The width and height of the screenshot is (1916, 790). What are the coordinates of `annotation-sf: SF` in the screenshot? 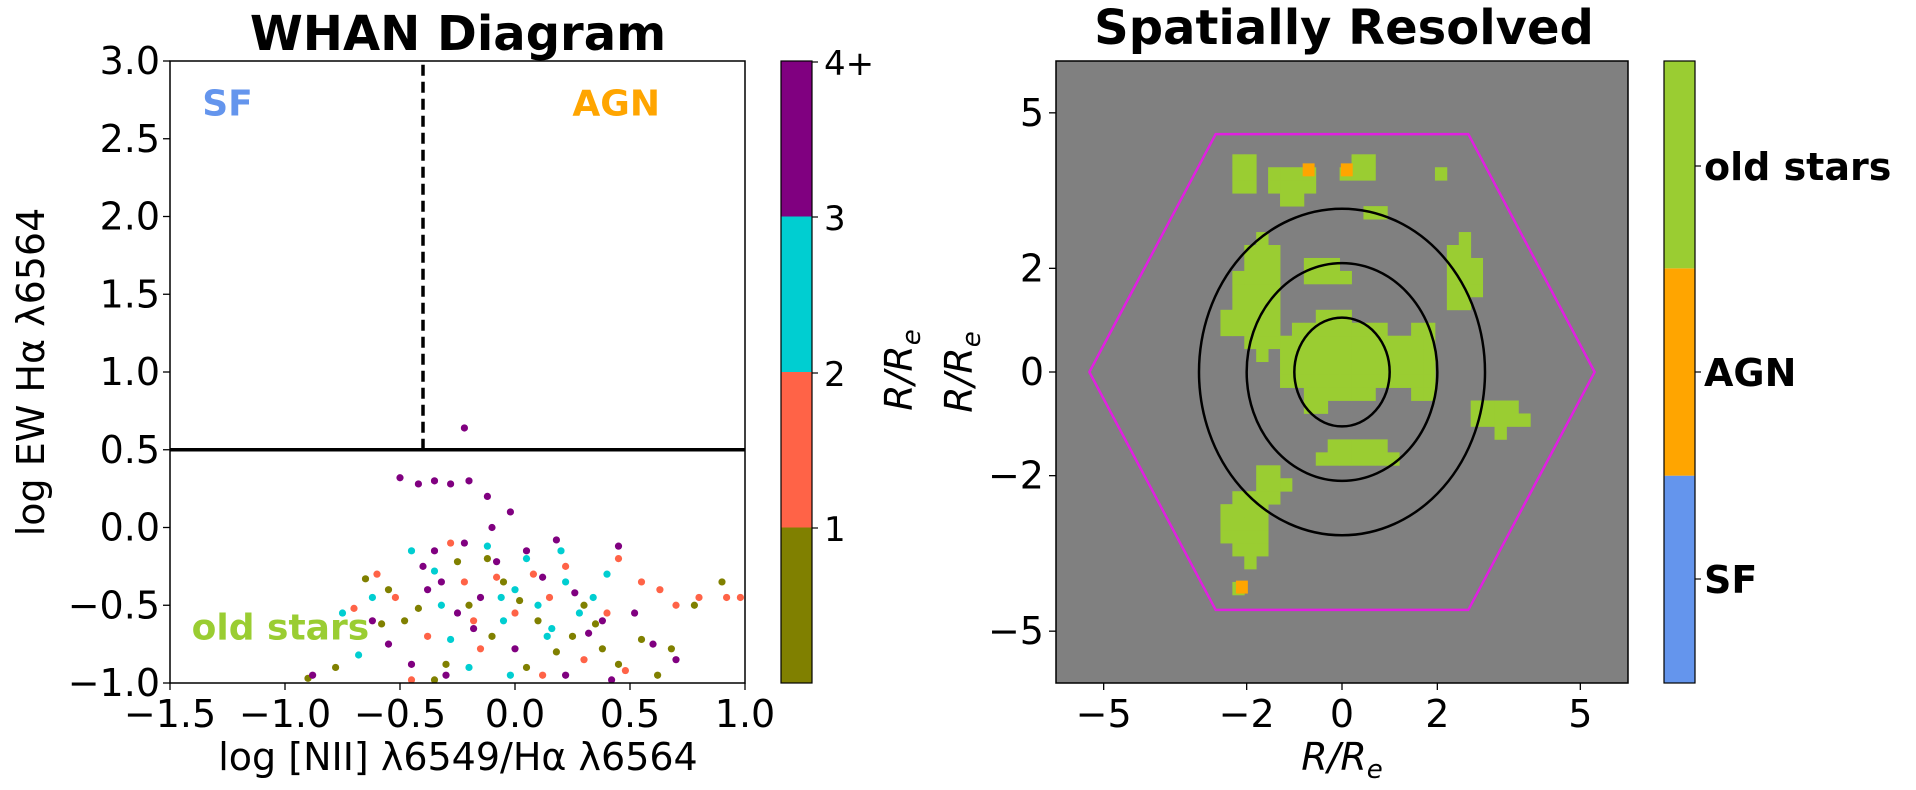 It's located at (227, 103).